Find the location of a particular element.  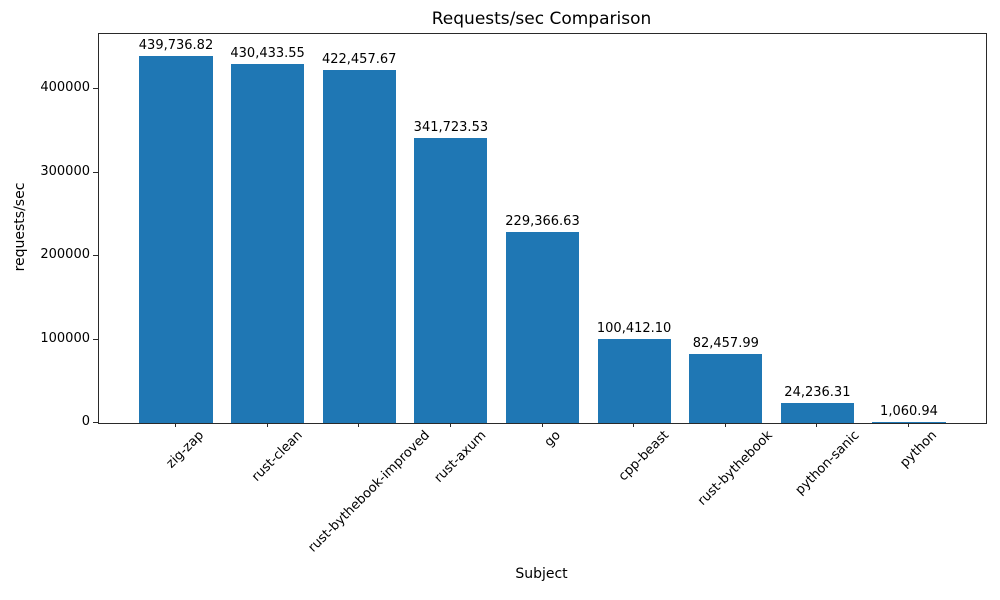

bar-value-label: 24,236.31 is located at coordinates (817, 392).